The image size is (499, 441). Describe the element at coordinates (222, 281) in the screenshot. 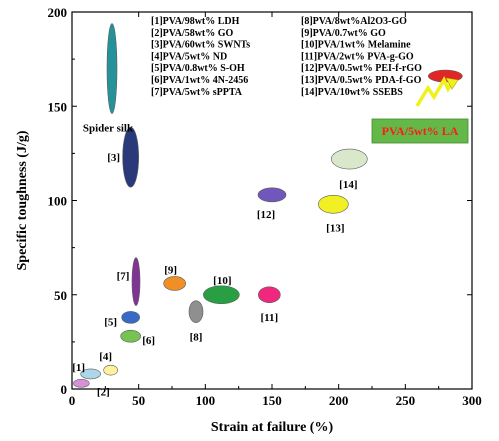

I see `point-label: [10]` at that location.